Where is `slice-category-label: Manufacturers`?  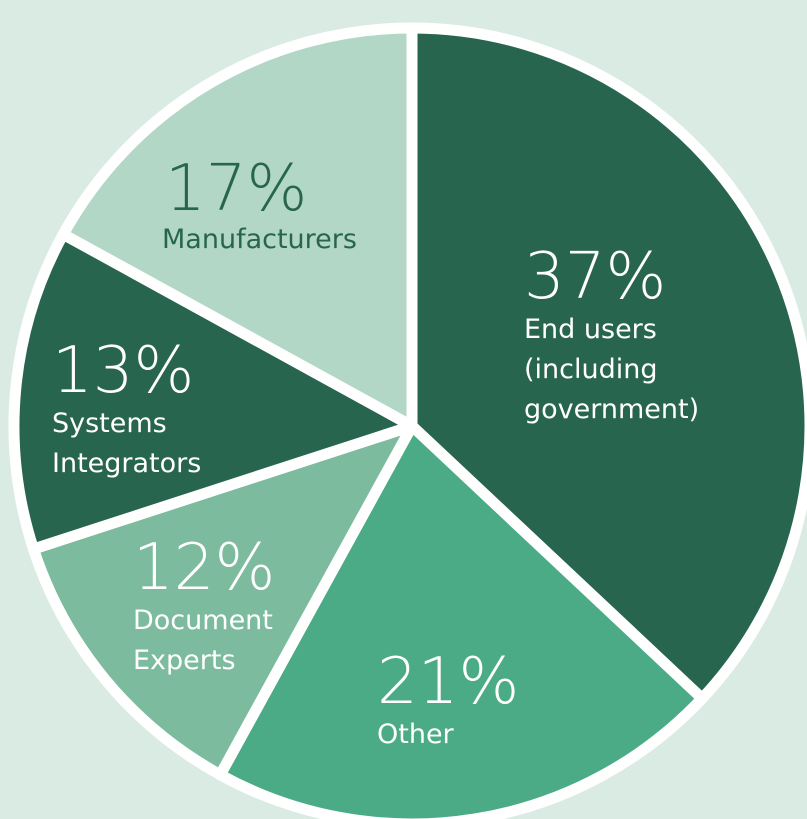
slice-category-label: Manufacturers is located at coordinates (259, 239).